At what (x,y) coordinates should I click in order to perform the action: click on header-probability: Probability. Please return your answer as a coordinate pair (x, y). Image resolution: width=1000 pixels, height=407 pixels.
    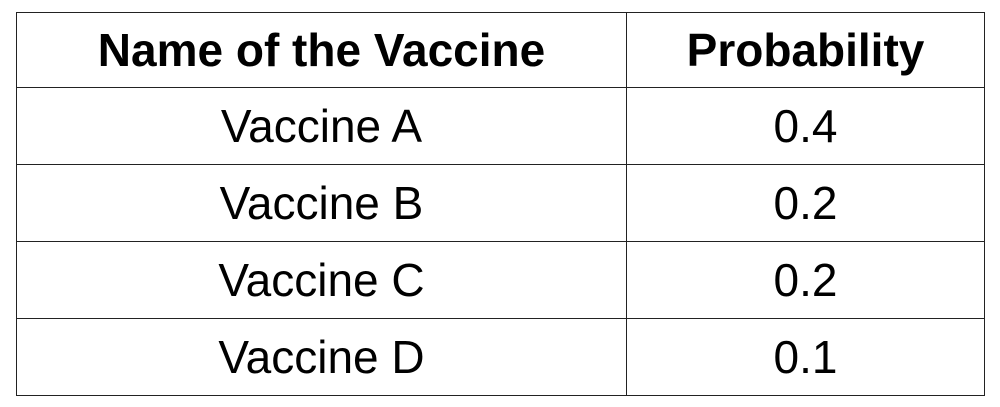
    Looking at the image, I should click on (805, 50).